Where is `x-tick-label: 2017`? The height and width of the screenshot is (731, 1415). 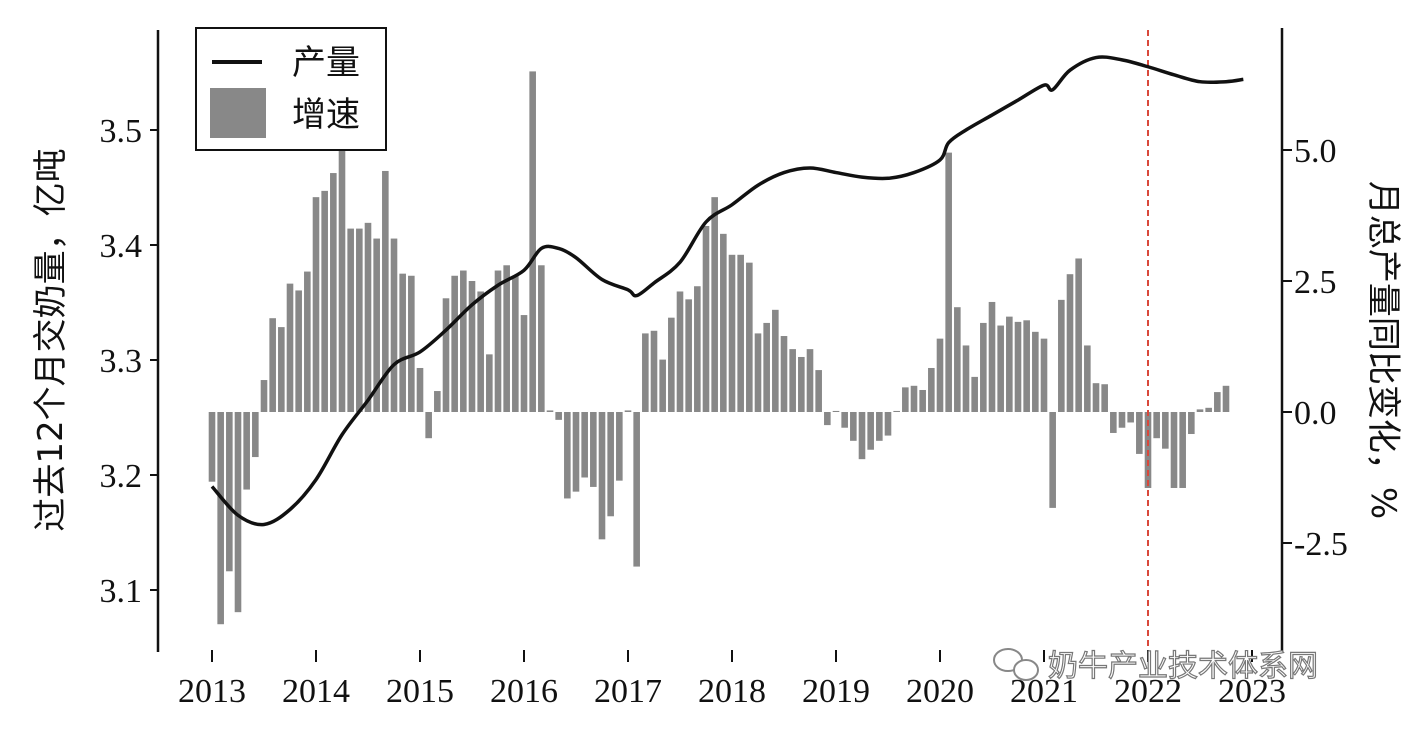 x-tick-label: 2017 is located at coordinates (628, 691).